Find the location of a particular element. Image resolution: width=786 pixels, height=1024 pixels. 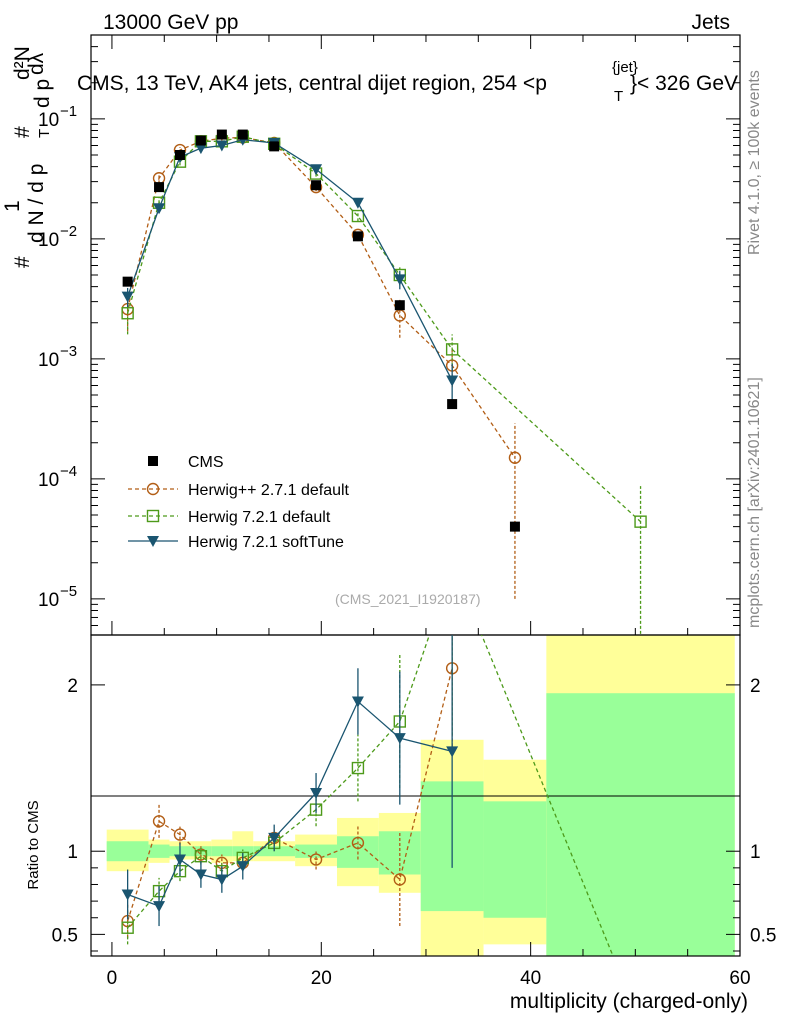

ylabel-d2n: d²N is located at coordinates (22, 63).